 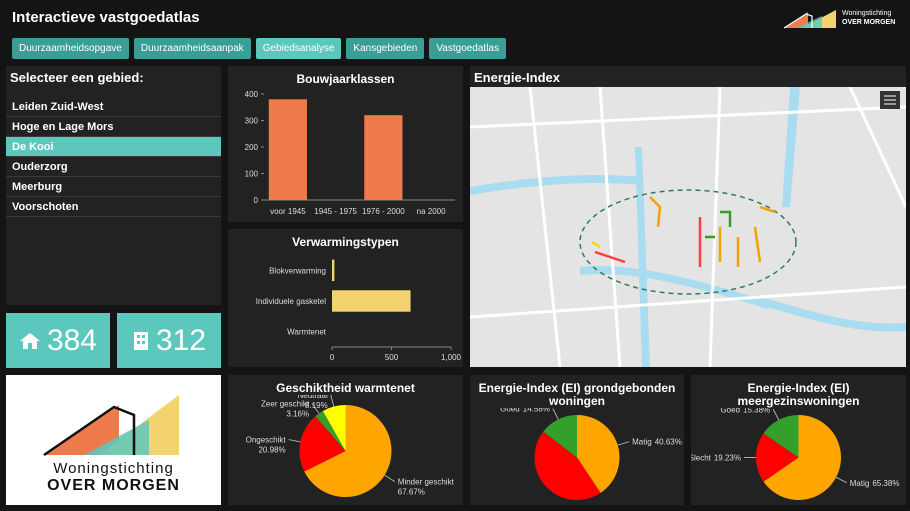 What do you see at coordinates (256, 200) in the screenshot?
I see `y-tick-label: 0` at bounding box center [256, 200].